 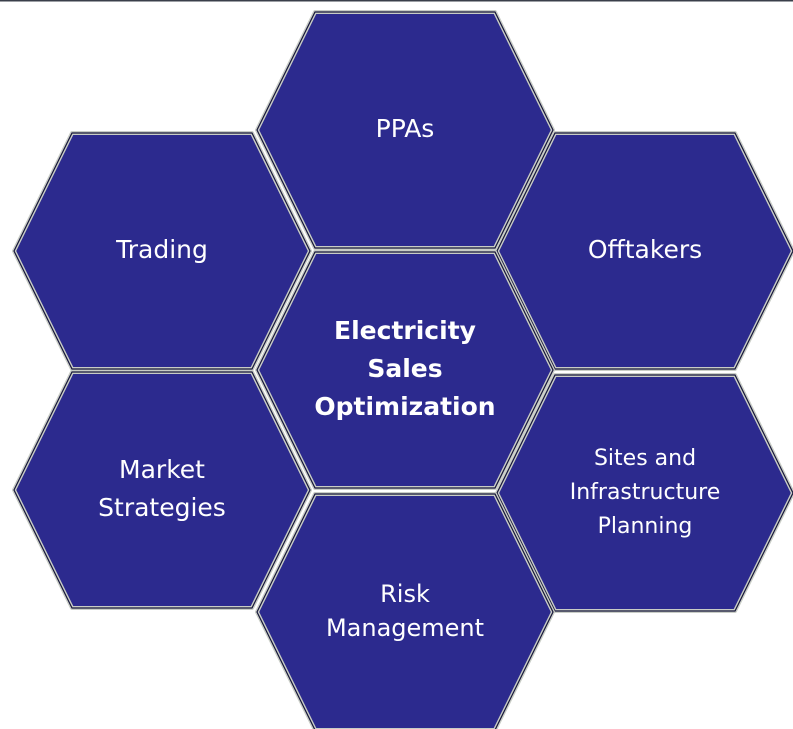 I want to click on hexagon-label: Market, so click(x=162, y=469).